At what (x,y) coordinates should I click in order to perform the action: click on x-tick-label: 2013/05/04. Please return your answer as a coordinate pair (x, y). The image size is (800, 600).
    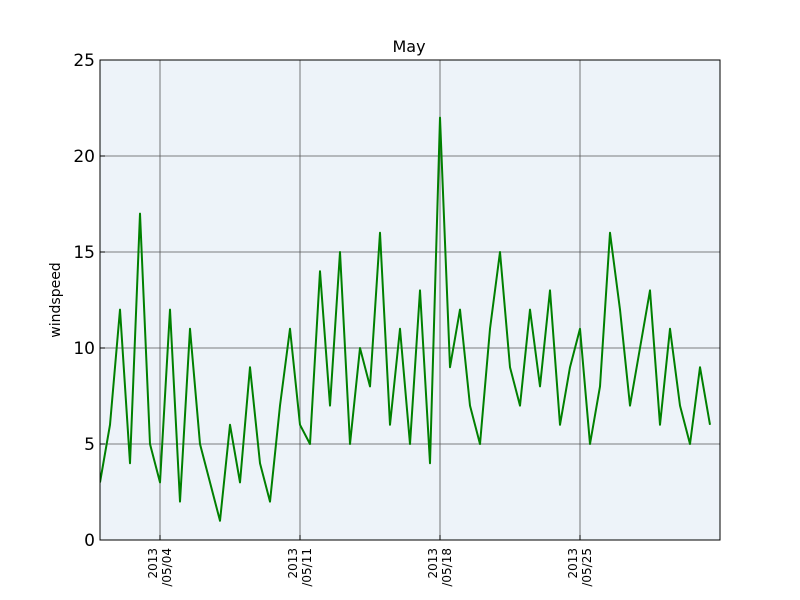
    Looking at the image, I should click on (160, 567).